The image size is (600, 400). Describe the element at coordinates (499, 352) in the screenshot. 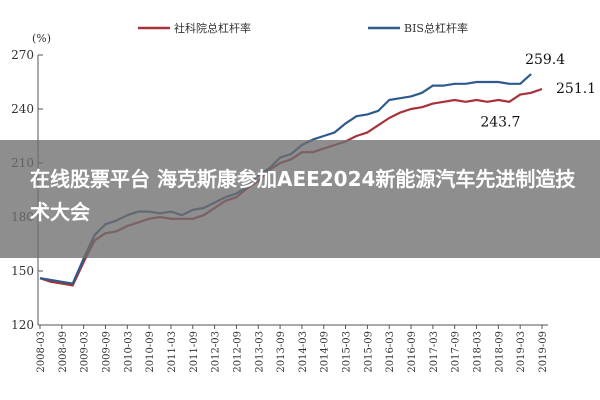

I see `x-tick-label: 2018-09` at that location.